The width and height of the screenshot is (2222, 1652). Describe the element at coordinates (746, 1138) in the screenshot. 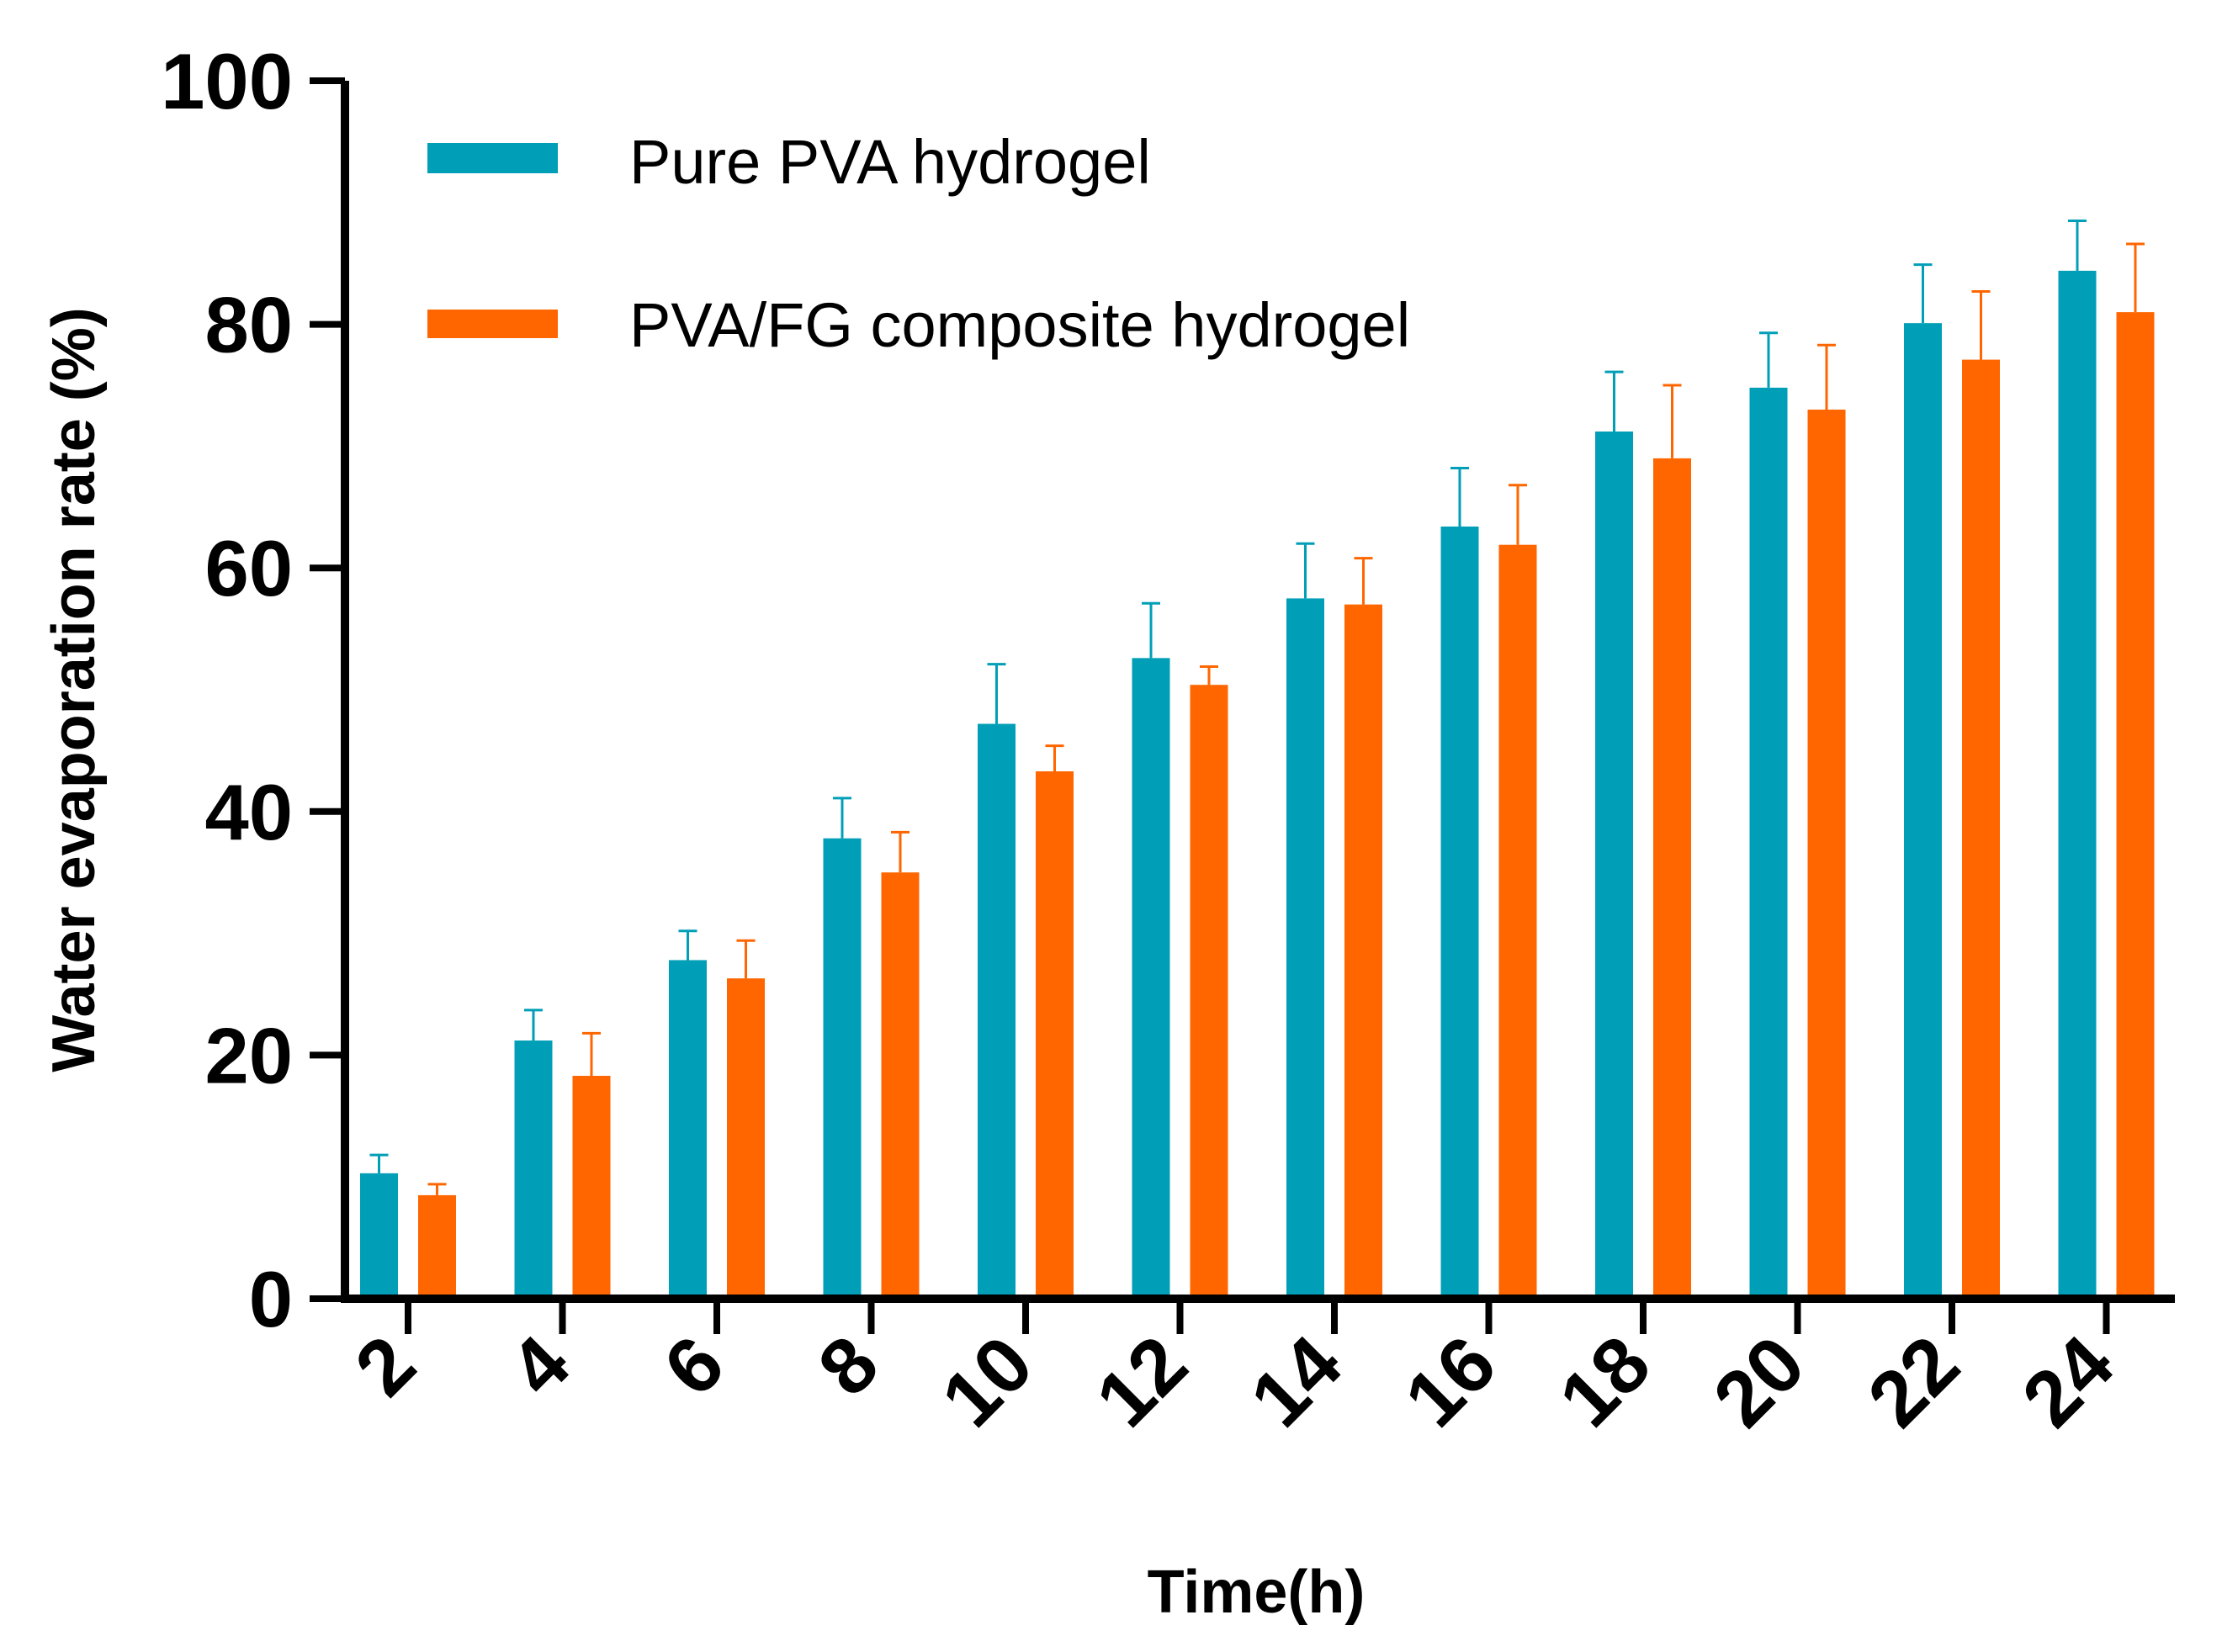

I see `bar-pva-fg-6h` at that location.